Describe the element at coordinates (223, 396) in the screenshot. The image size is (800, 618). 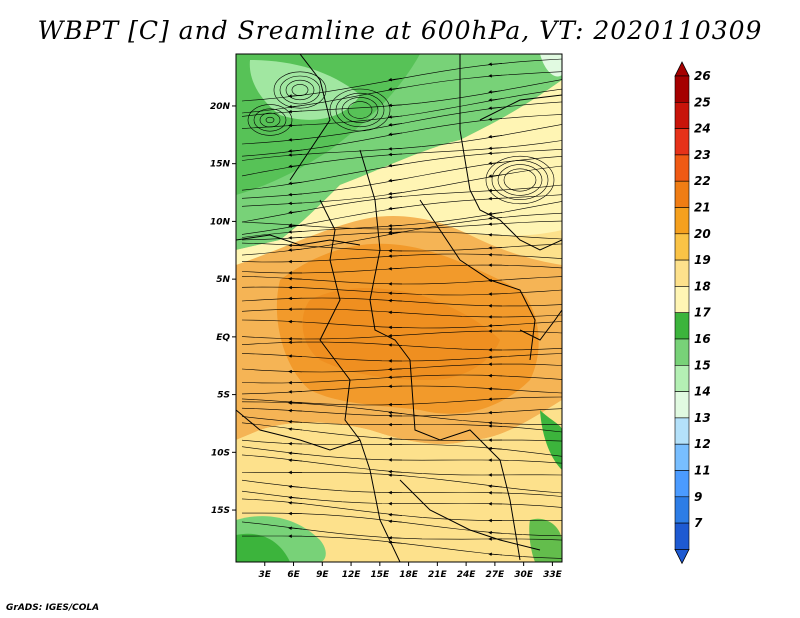
I see `lat-label: 5S` at that location.